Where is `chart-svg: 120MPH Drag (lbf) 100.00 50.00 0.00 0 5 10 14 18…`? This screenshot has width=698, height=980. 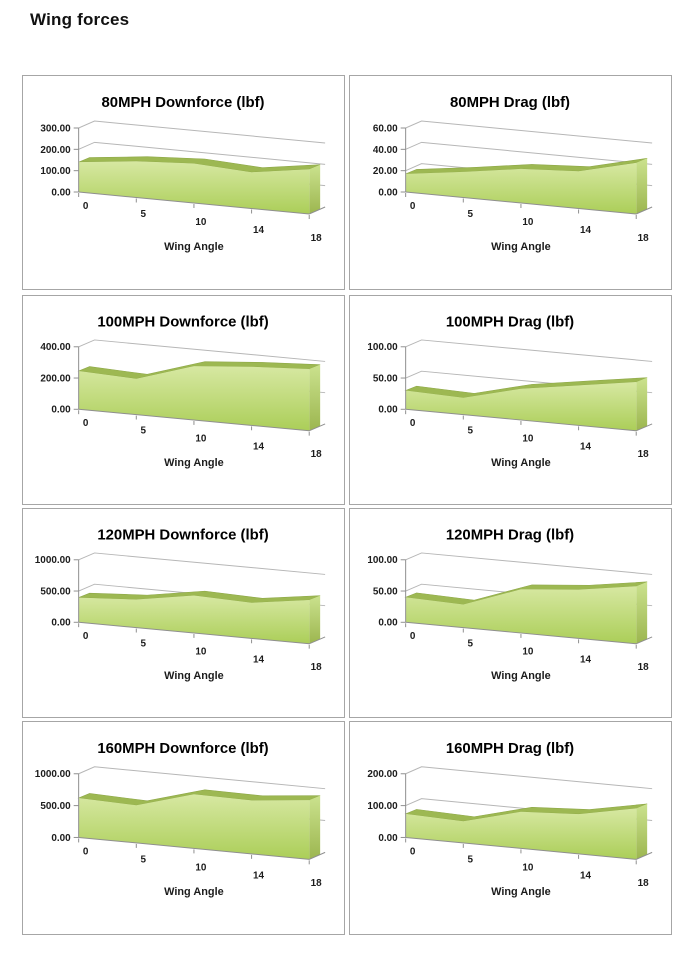
chart-svg: 120MPH Drag (lbf) 100.00 50.00 0.00 0 5 10 14 18… is located at coordinates (510, 604).